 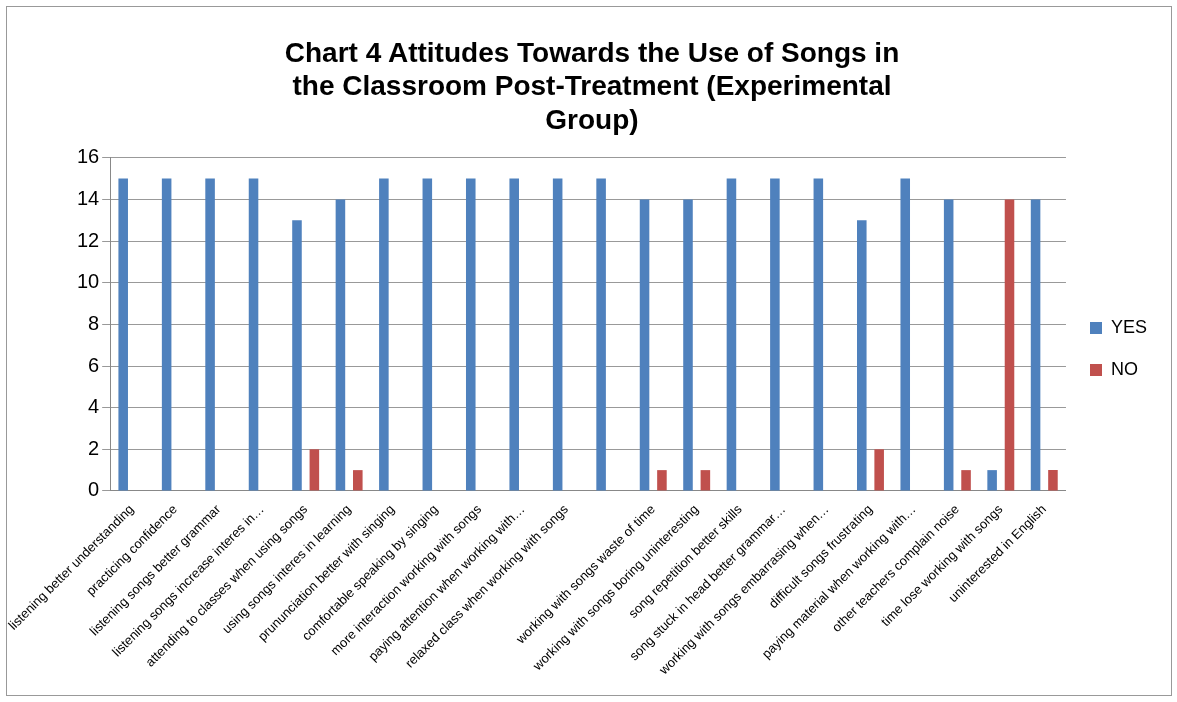 What do you see at coordinates (94, 406) in the screenshot?
I see `y-tick-label: 4` at bounding box center [94, 406].